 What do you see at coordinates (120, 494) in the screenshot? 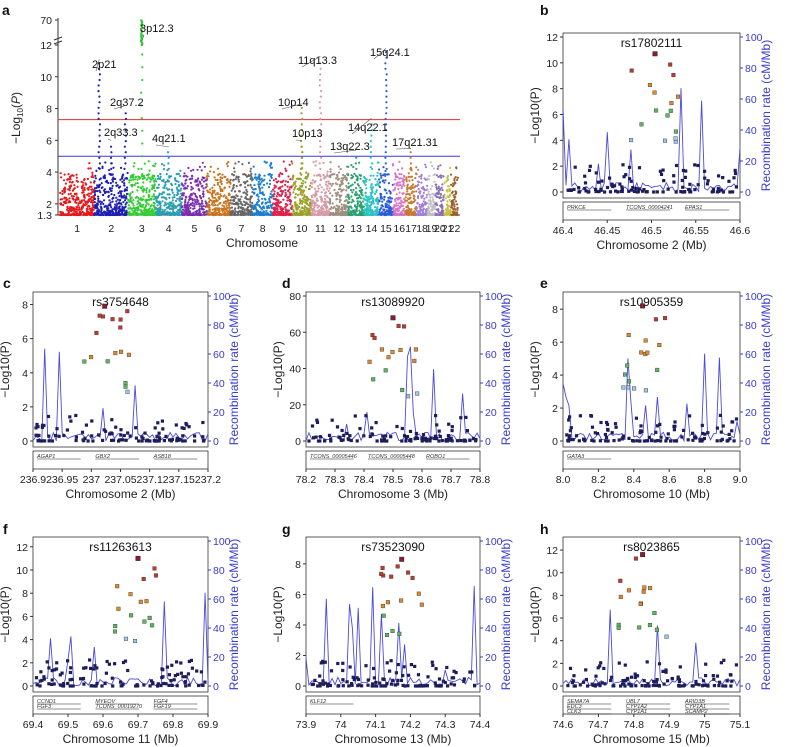
I see `x-axis-label: Chromosome 2 (Mb)` at bounding box center [120, 494].